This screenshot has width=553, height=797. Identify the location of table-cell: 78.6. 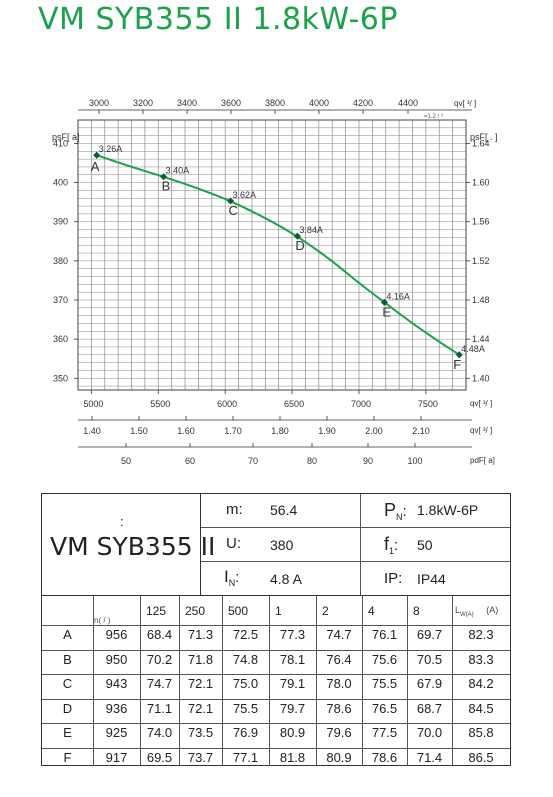
(384, 757).